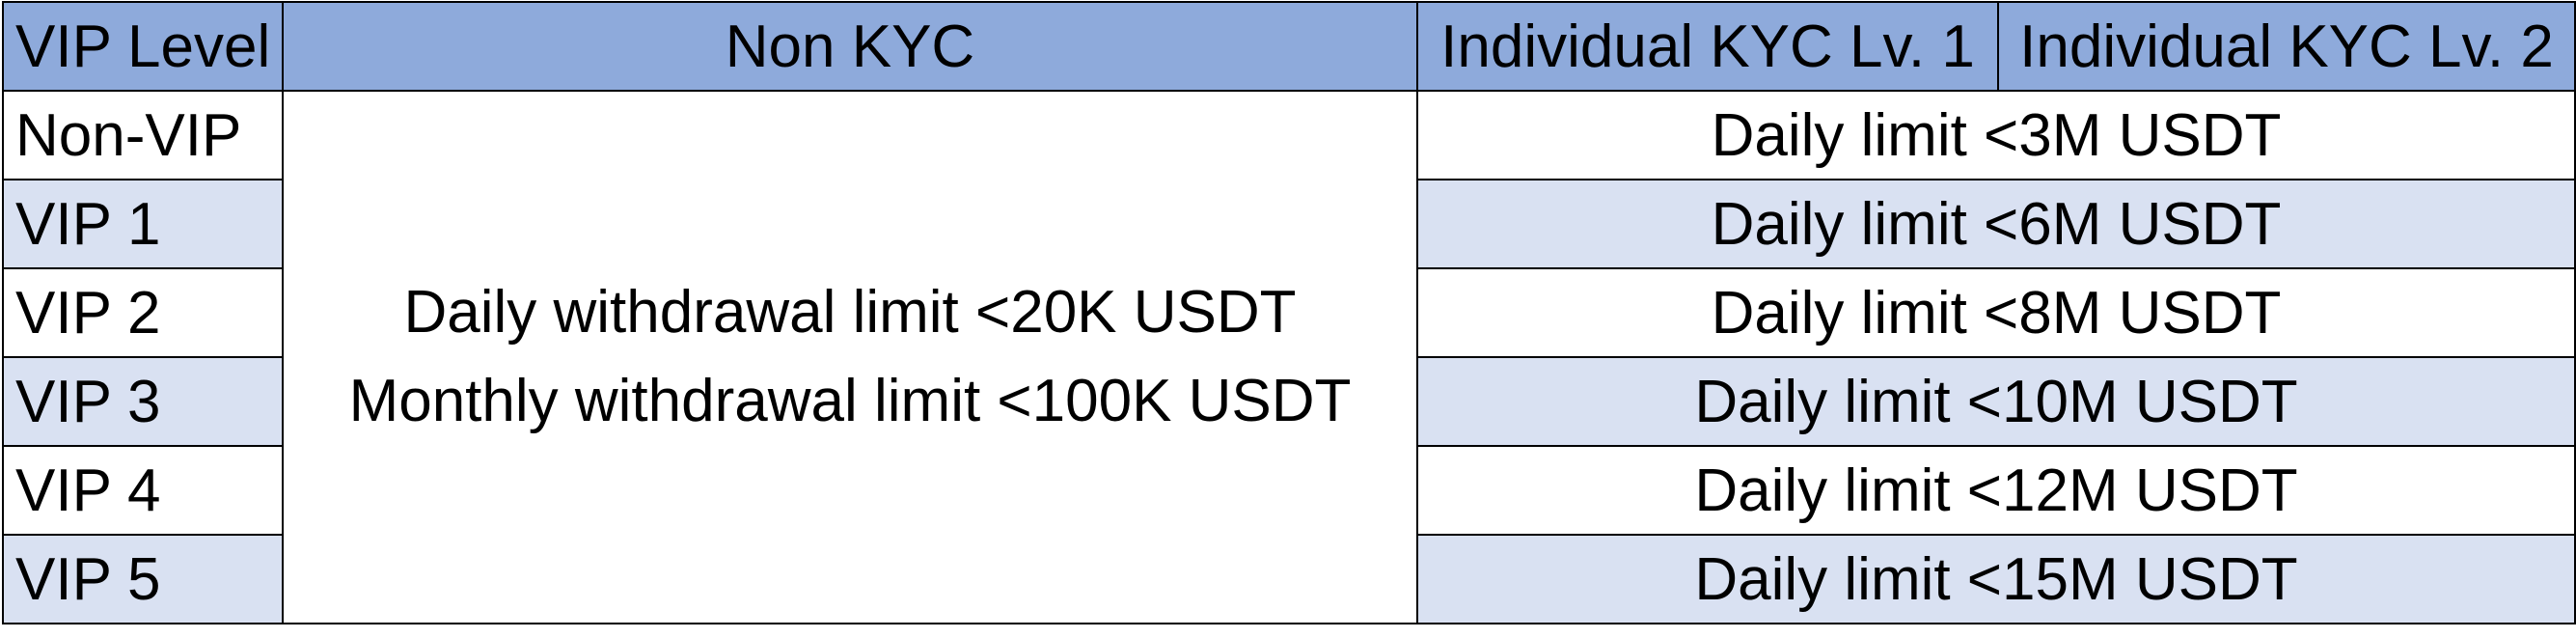 This screenshot has height=638, width=2576. Describe the element at coordinates (143, 401) in the screenshot. I see `vip-level-cell: VIP 3` at that location.